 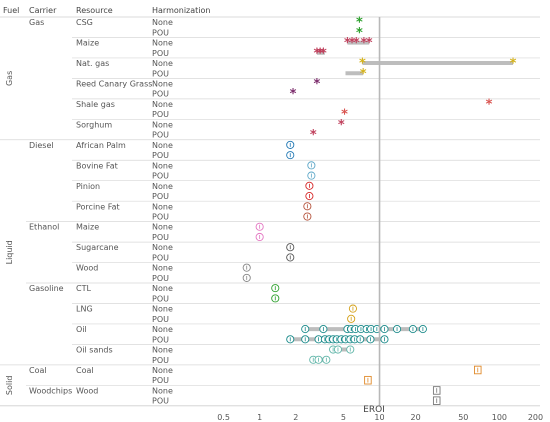 What do you see at coordinates (463, 417) in the screenshot?
I see `x-tick-label: 50` at bounding box center [463, 417].